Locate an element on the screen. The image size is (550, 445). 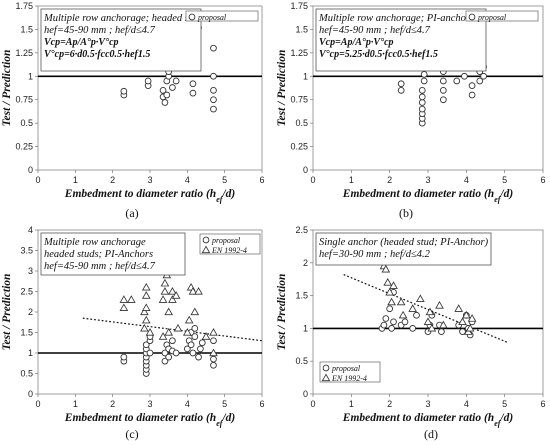
y-tick-label: 2.5 is located at coordinates (26, 292).